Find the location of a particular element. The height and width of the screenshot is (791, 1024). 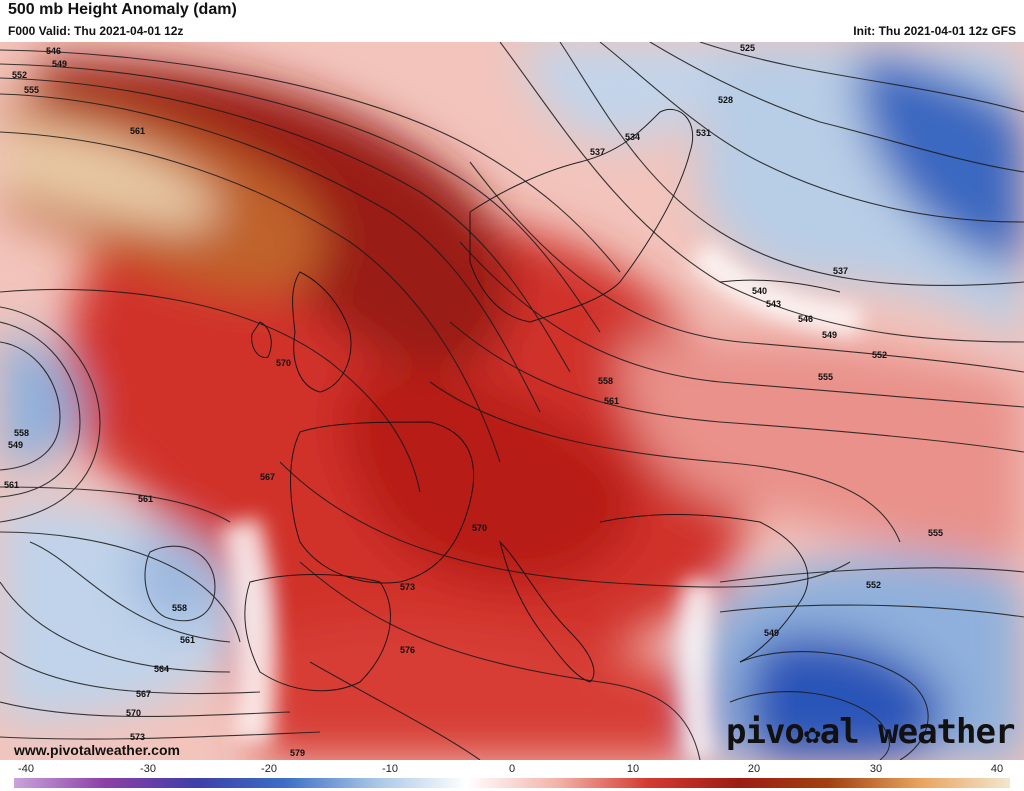

contour-label: 576 is located at coordinates (407, 650).